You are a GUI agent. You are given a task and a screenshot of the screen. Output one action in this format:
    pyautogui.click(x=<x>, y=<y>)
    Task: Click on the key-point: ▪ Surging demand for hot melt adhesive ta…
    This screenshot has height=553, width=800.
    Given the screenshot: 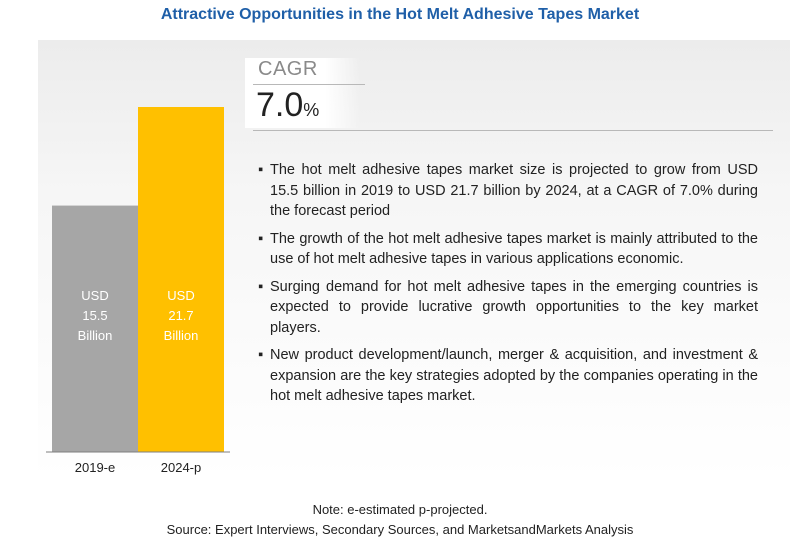 What is the action you would take?
    pyautogui.click(x=508, y=308)
    